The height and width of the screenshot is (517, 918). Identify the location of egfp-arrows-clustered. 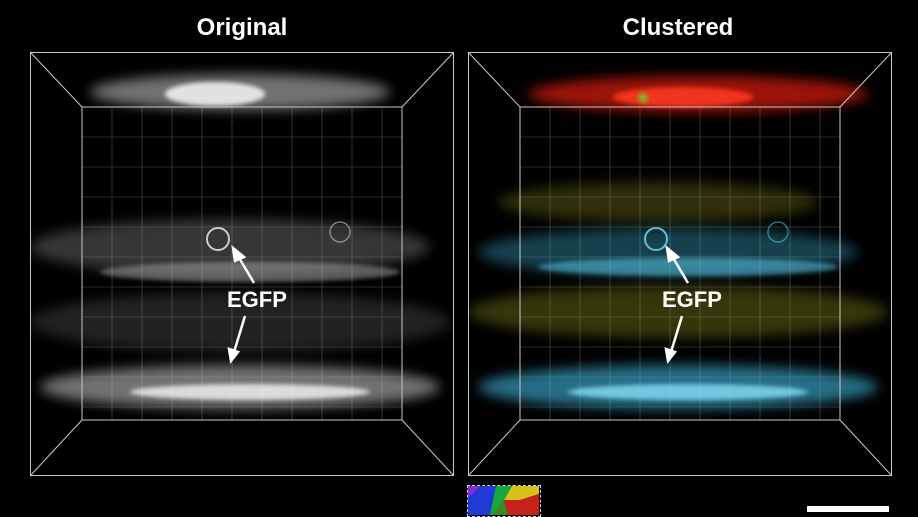
(677, 304).